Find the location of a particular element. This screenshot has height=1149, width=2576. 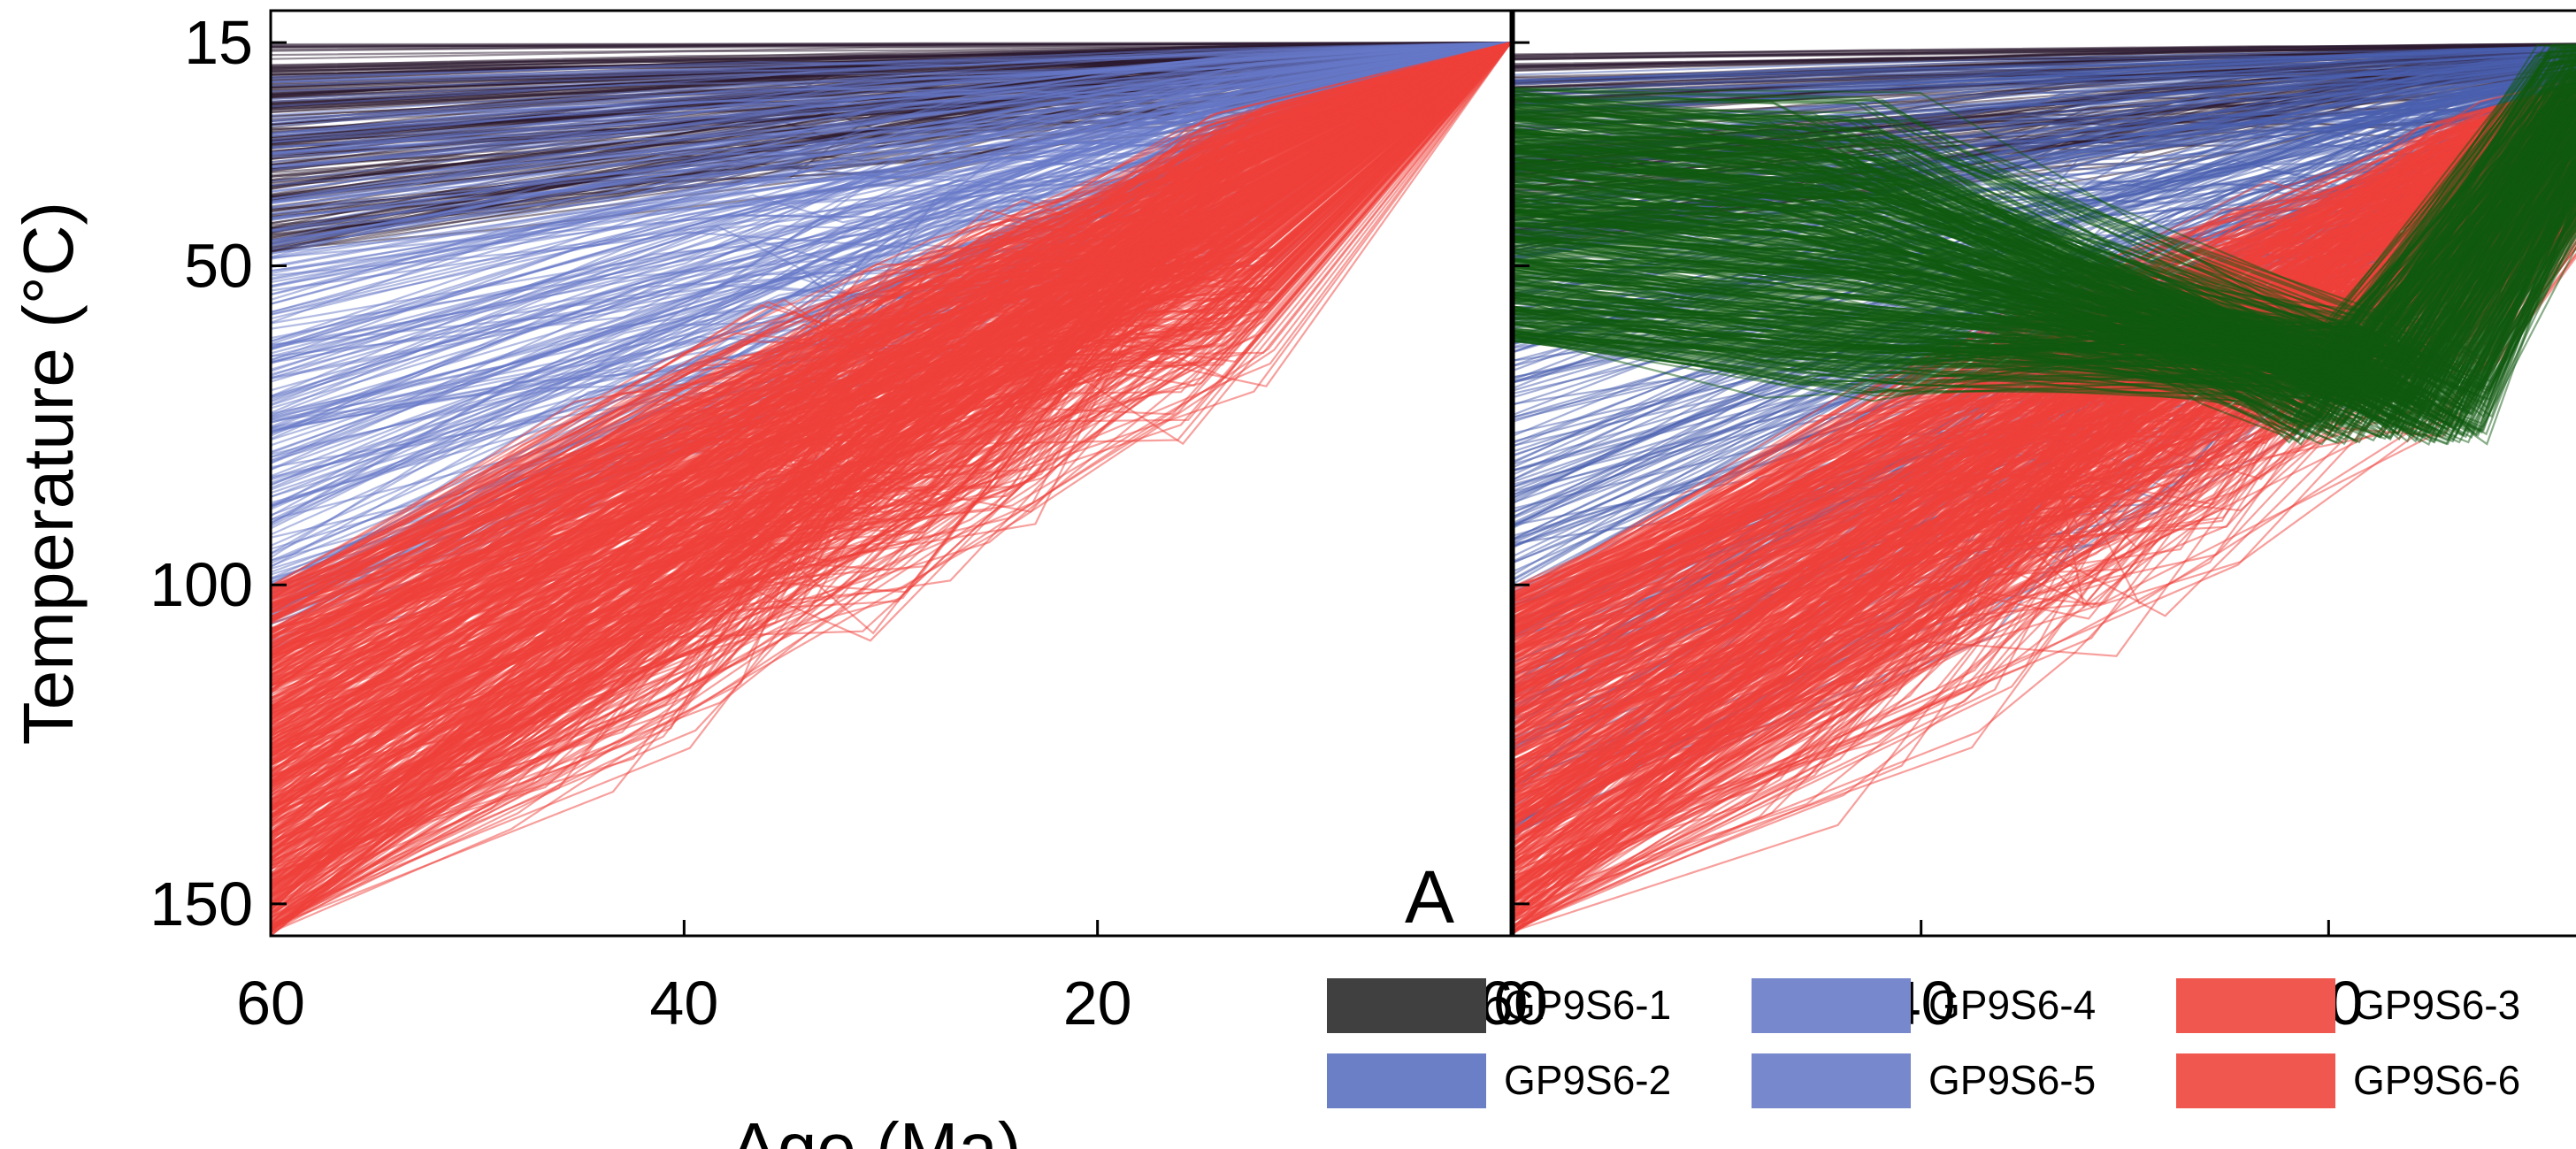

legend-label: GP9S6-5 is located at coordinates (2012, 1080).